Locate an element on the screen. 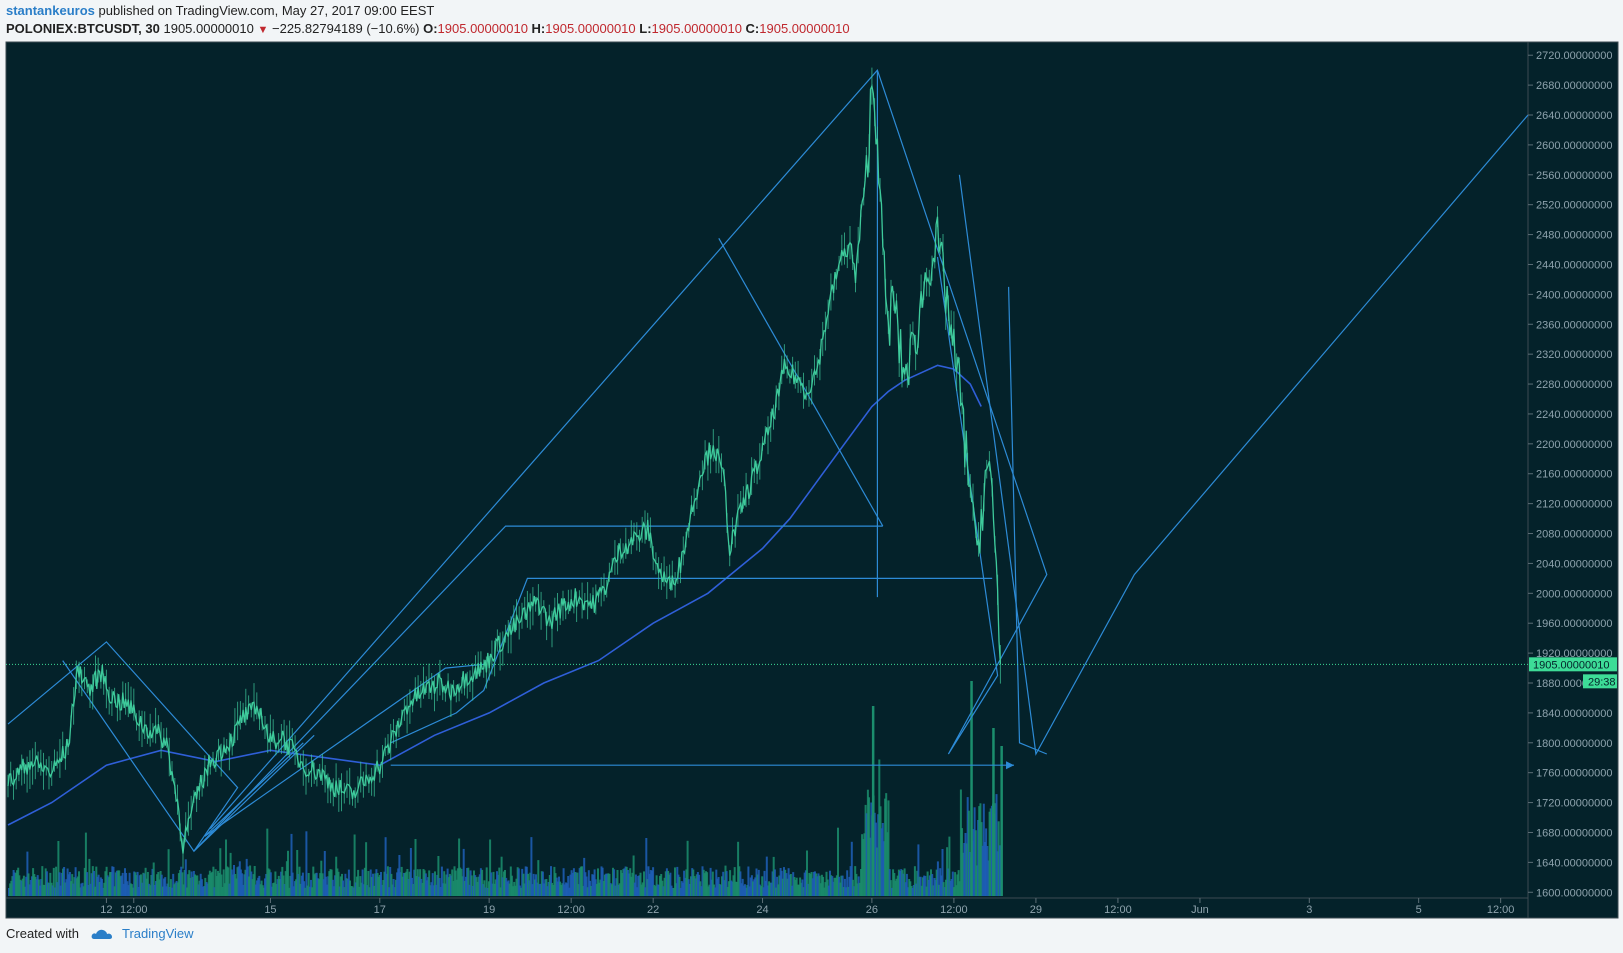  footer: Created with TradingView is located at coordinates (100, 934).